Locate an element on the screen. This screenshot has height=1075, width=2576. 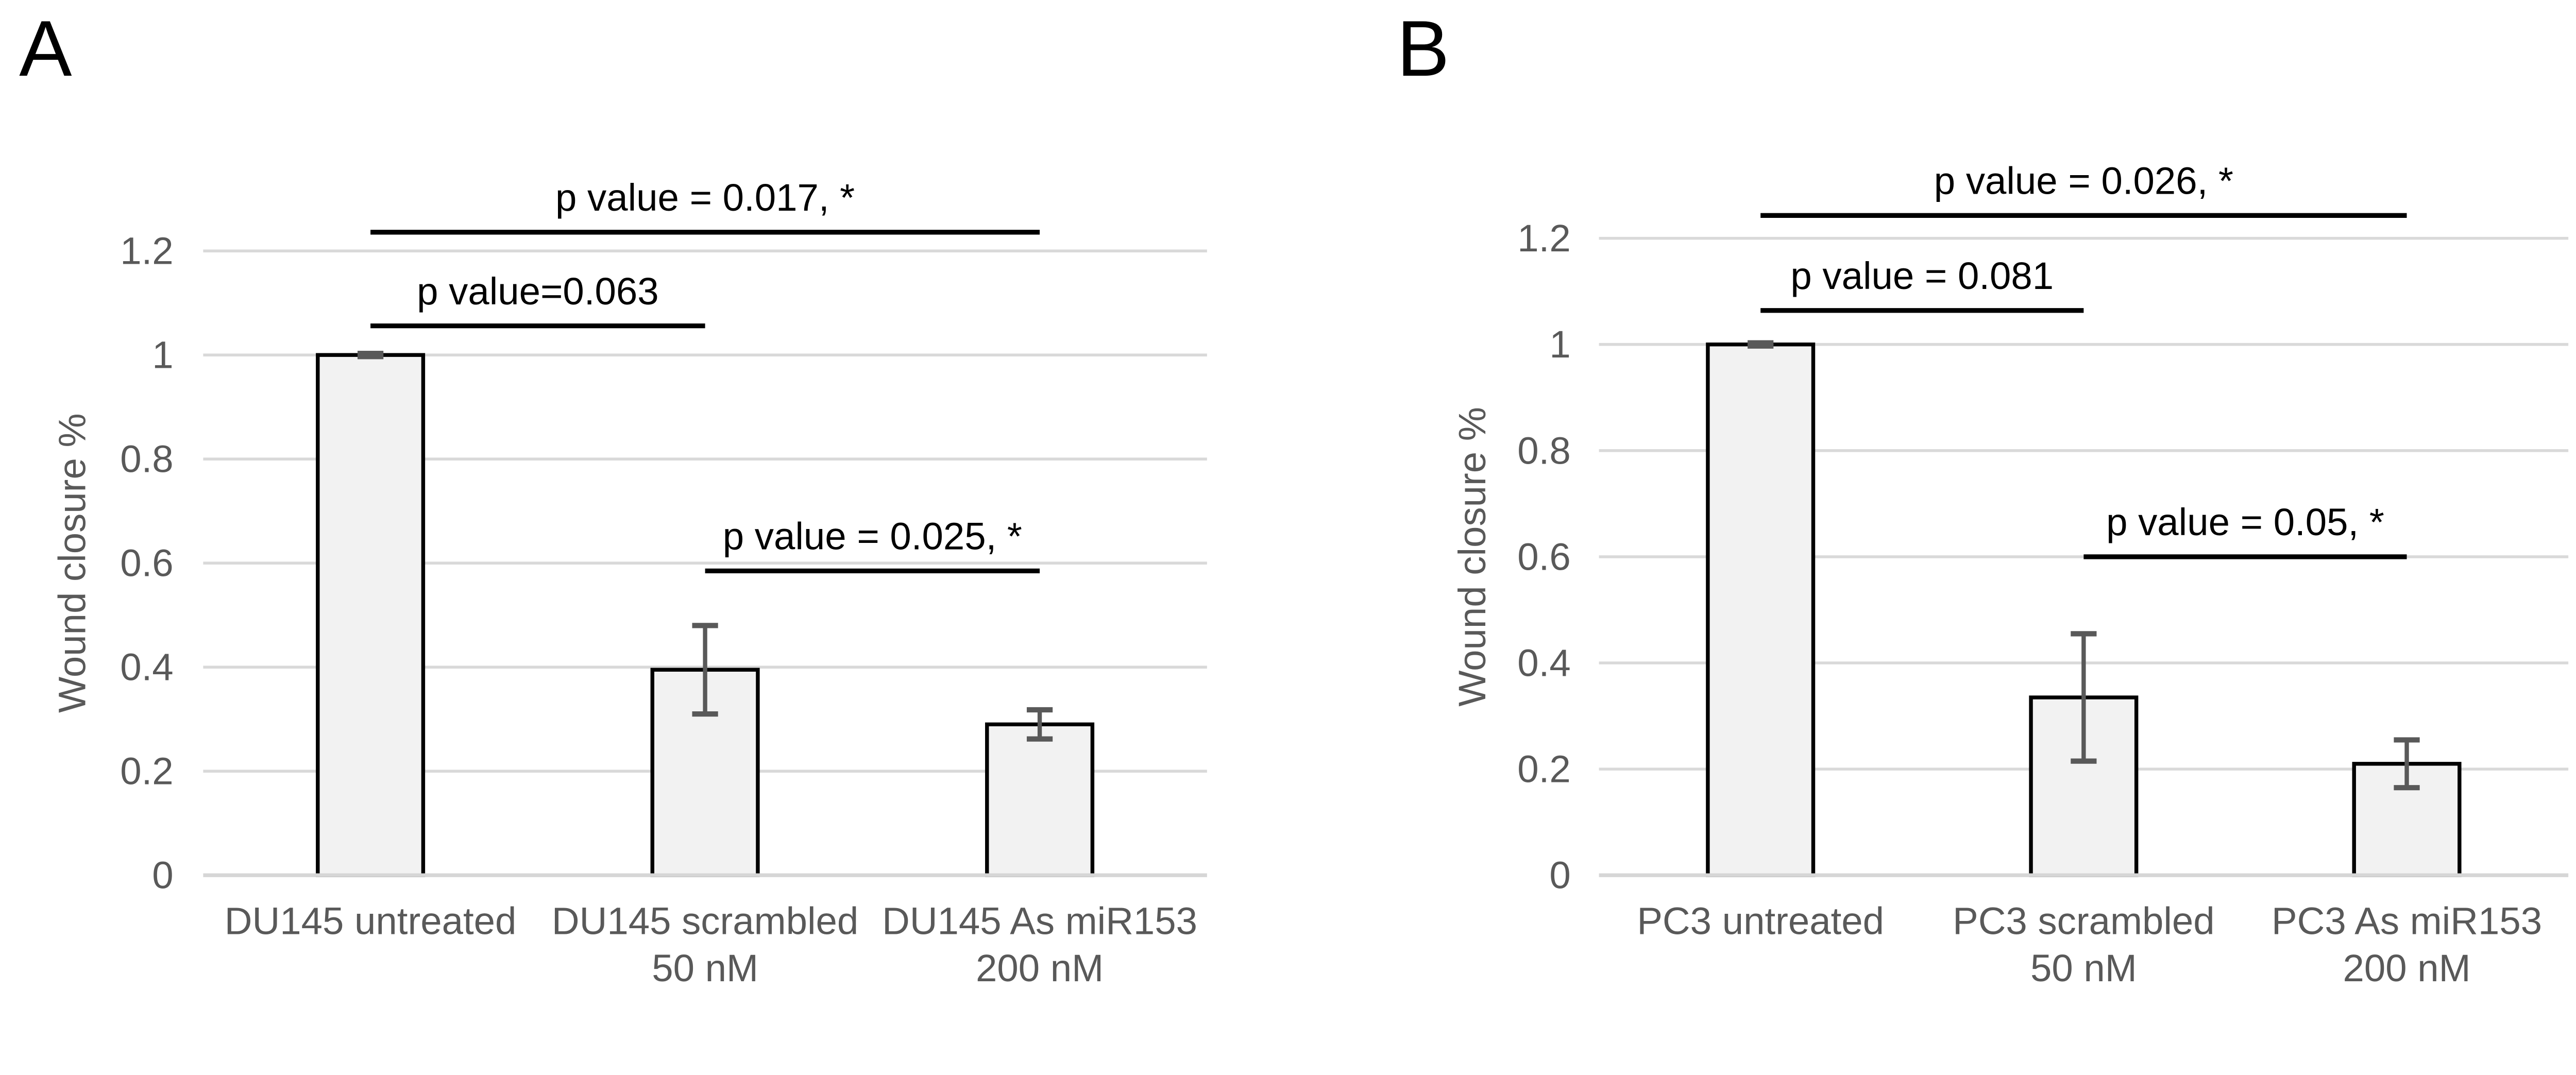
x-category-label: DU145 scrambled is located at coordinates (705, 921).